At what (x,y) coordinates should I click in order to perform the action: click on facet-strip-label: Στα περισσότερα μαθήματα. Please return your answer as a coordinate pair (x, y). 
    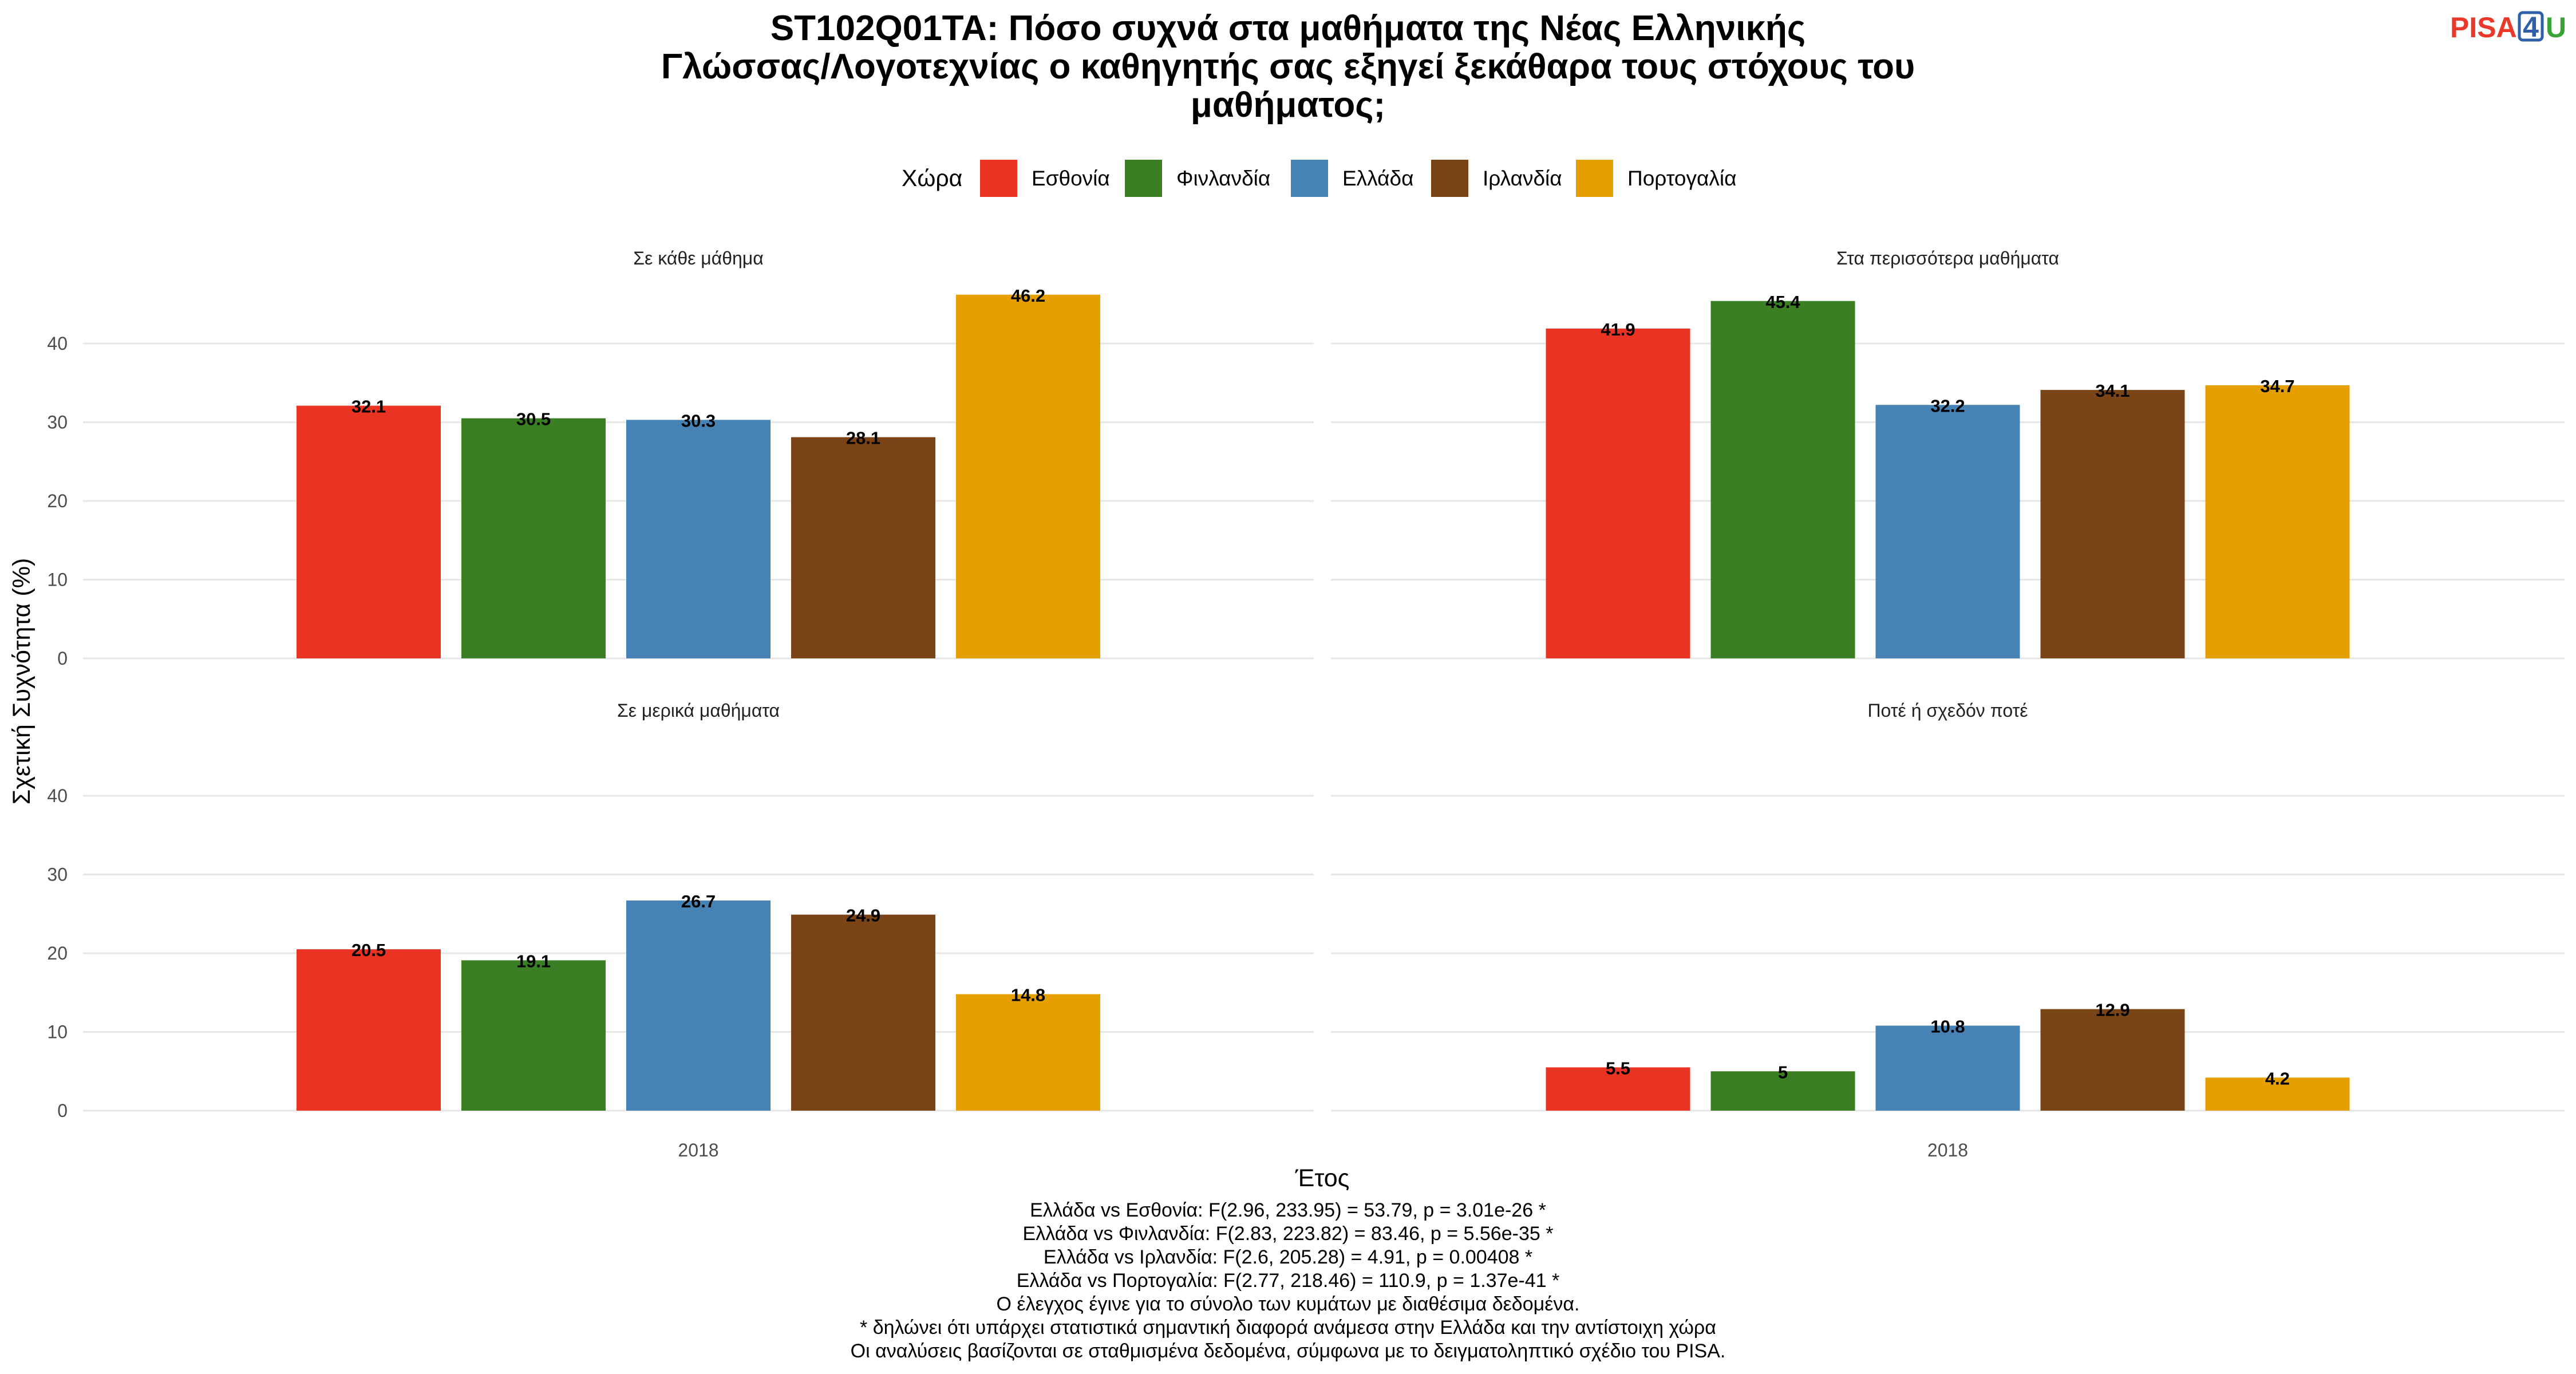
    Looking at the image, I should click on (1947, 259).